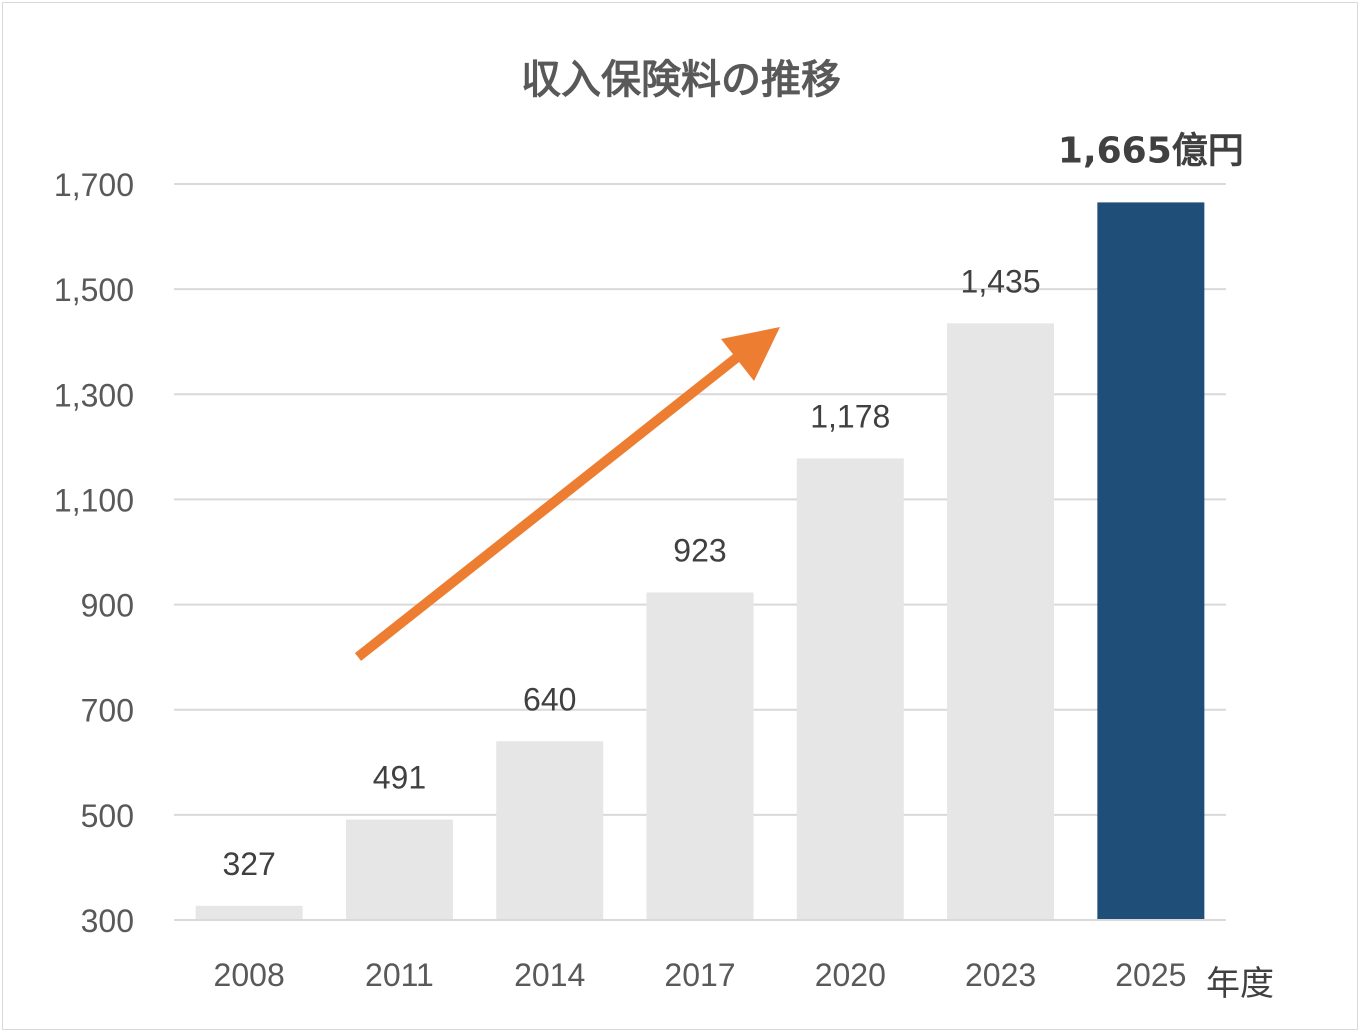  What do you see at coordinates (107, 921) in the screenshot?
I see `y-tick-label: 300` at bounding box center [107, 921].